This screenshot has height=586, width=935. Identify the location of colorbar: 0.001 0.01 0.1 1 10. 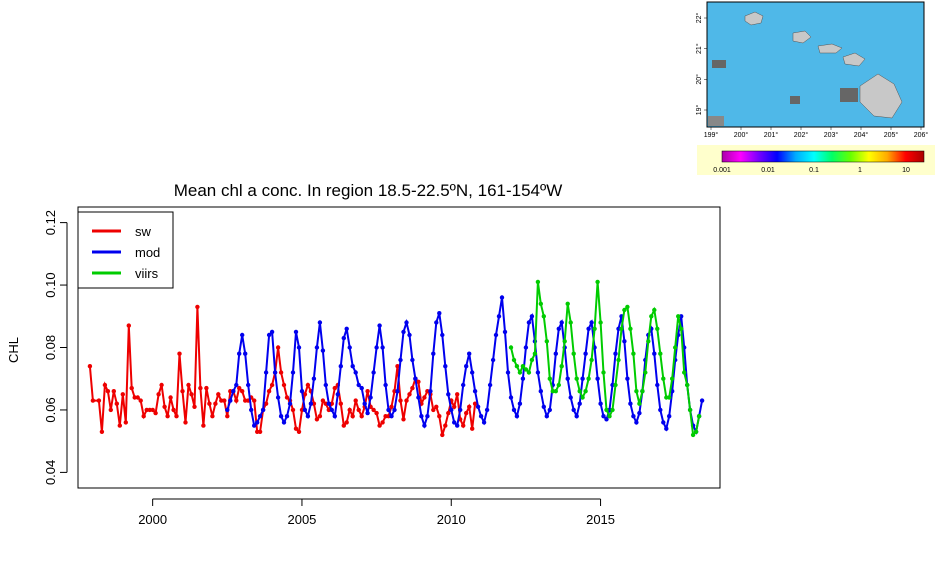
(816, 160).